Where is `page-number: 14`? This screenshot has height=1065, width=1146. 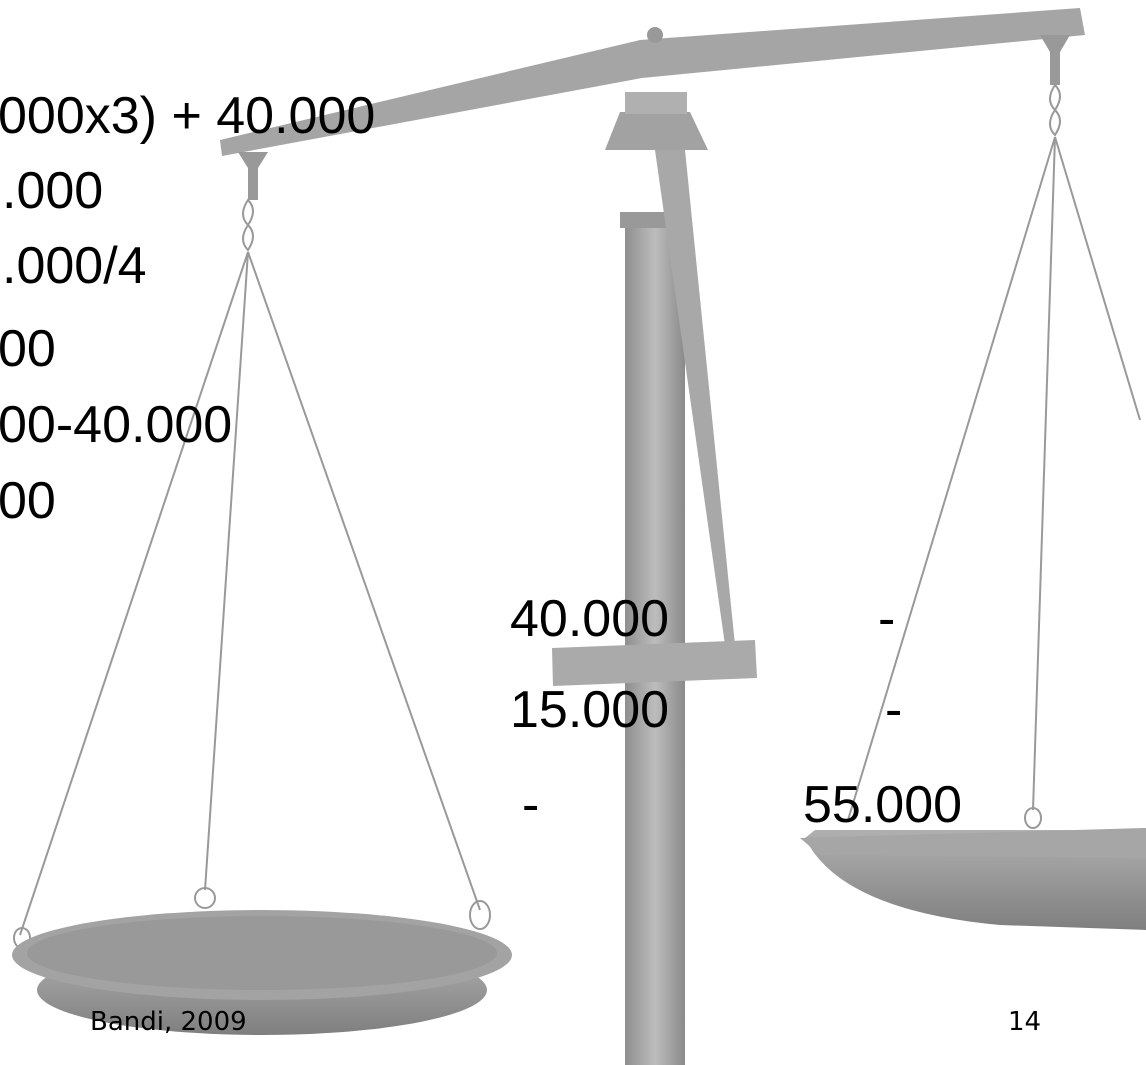 page-number: 14 is located at coordinates (1024, 1022).